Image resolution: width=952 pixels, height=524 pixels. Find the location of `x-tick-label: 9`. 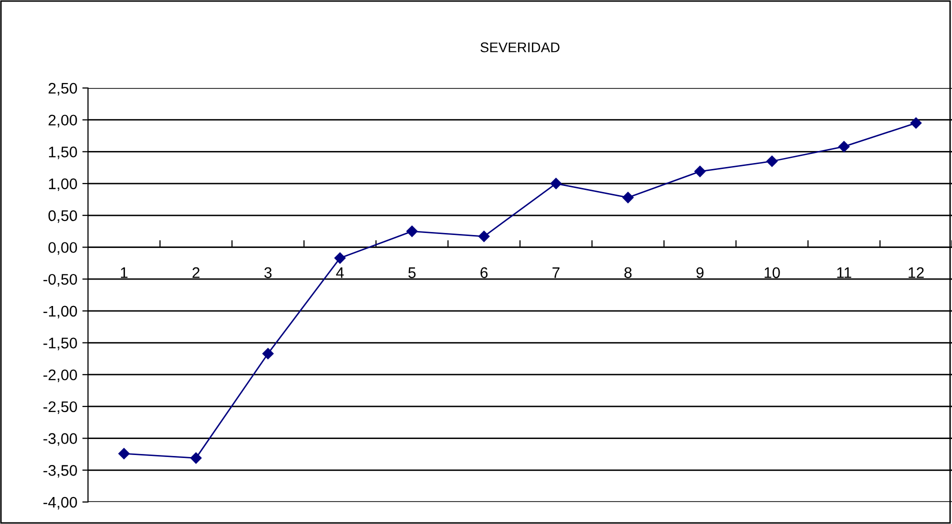

x-tick-label: 9 is located at coordinates (700, 272).